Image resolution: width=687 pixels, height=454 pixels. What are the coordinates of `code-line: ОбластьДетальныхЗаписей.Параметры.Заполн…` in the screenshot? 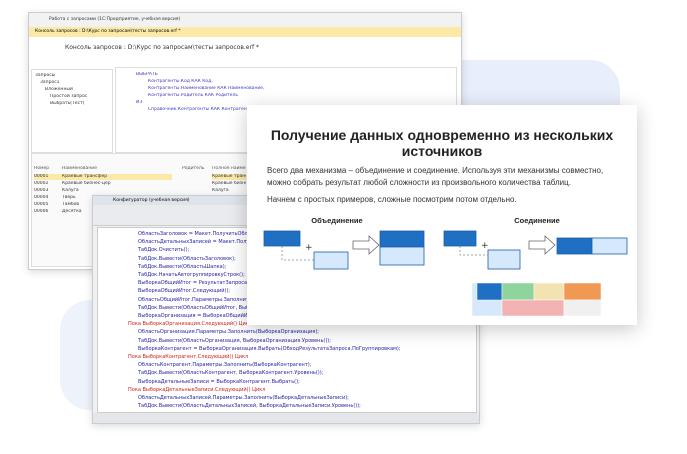 It's located at (243, 398).